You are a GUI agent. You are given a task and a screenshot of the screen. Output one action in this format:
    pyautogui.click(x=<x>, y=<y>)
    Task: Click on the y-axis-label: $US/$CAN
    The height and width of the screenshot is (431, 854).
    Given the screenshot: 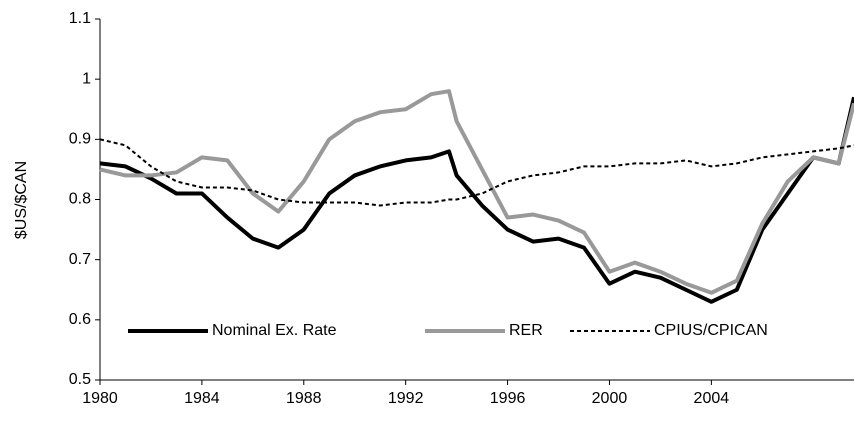 What is the action you would take?
    pyautogui.click(x=21, y=200)
    